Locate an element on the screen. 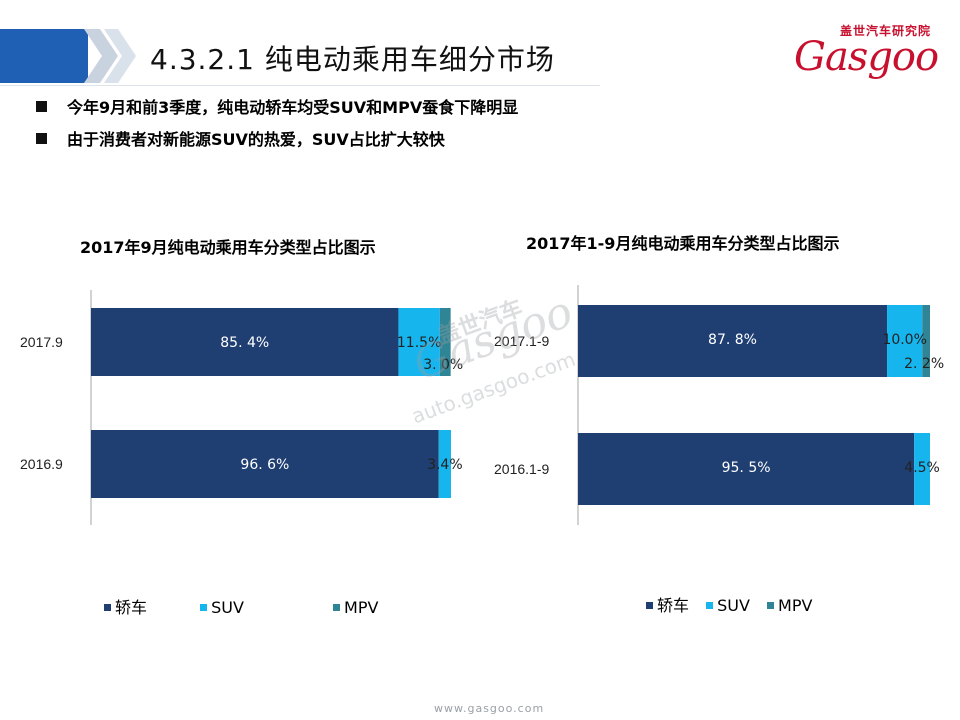  data-label: 3. 0% is located at coordinates (443, 365).